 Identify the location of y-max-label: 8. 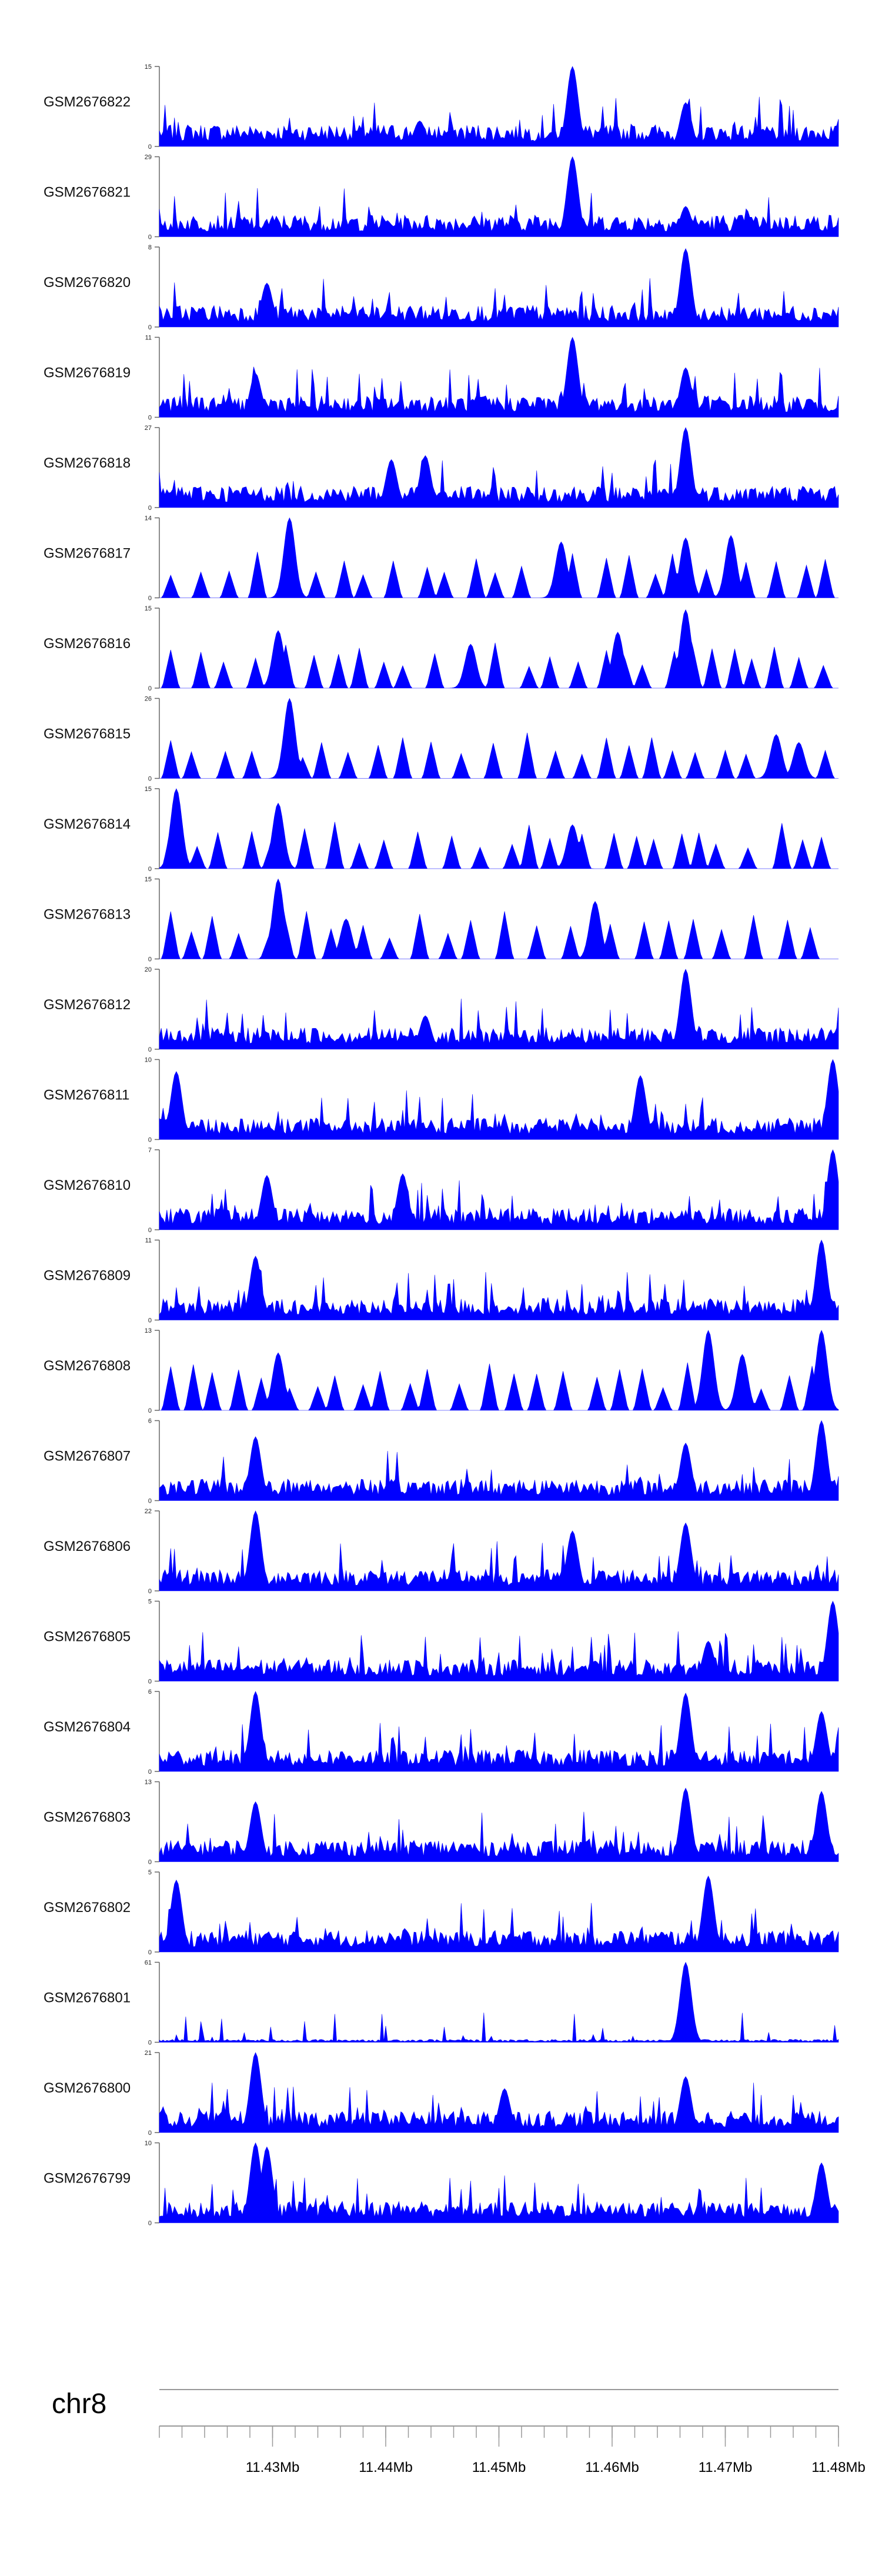
(150, 247).